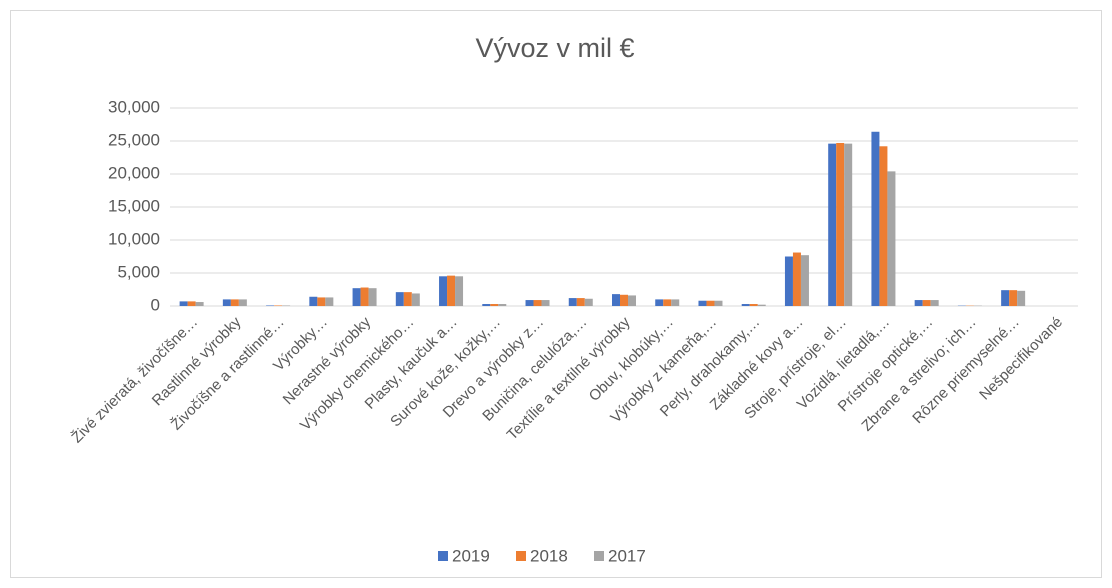  I want to click on legend-label: 2017, so click(627, 555).